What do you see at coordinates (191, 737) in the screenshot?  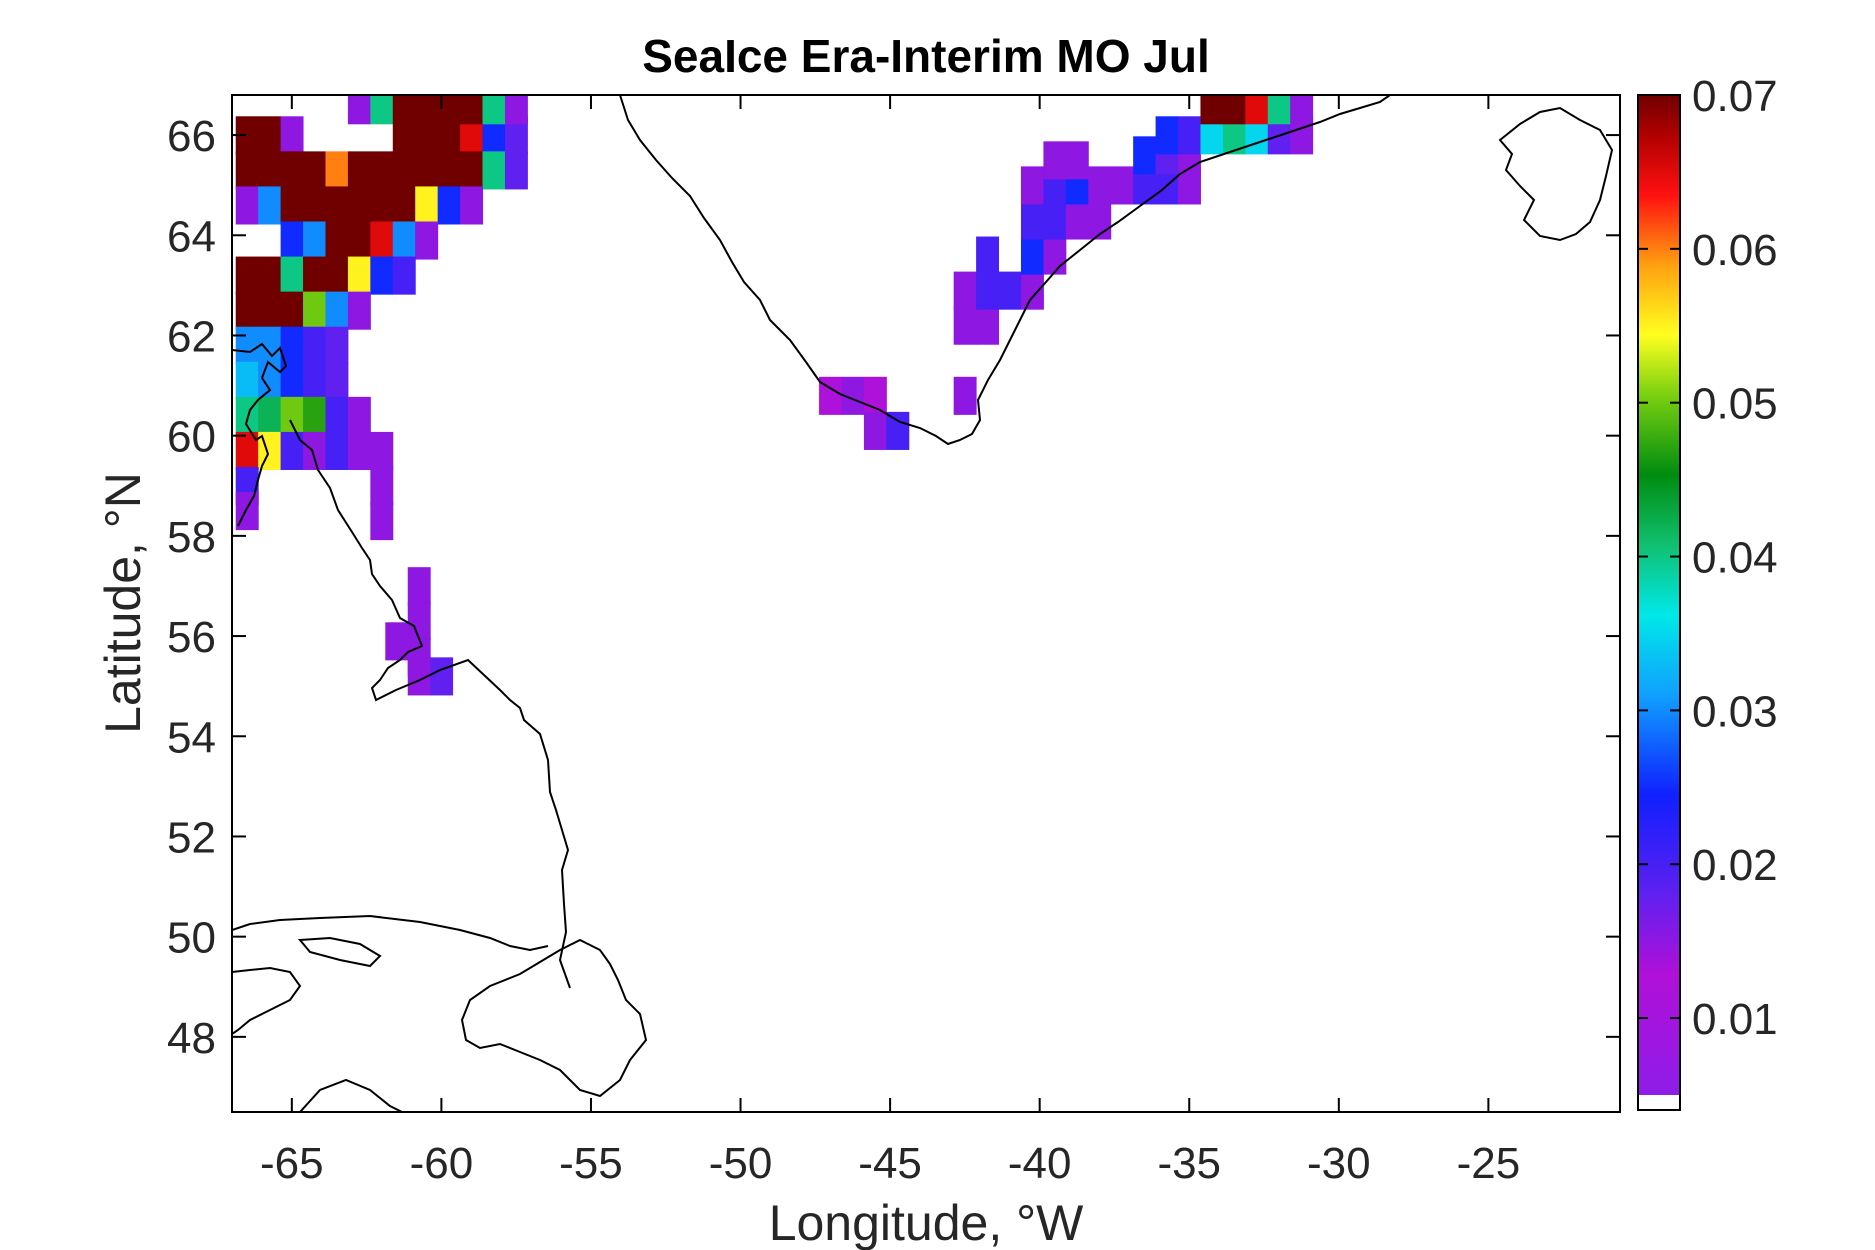 I see `y-tick-label: 54` at bounding box center [191, 737].